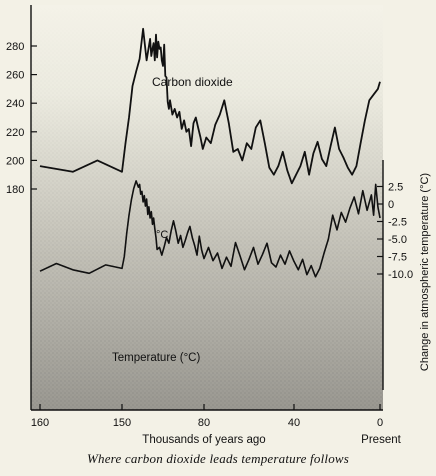 Image resolution: width=436 pixels, height=476 pixels. I want to click on temperature-line-label: Temperature (°C), so click(156, 358).